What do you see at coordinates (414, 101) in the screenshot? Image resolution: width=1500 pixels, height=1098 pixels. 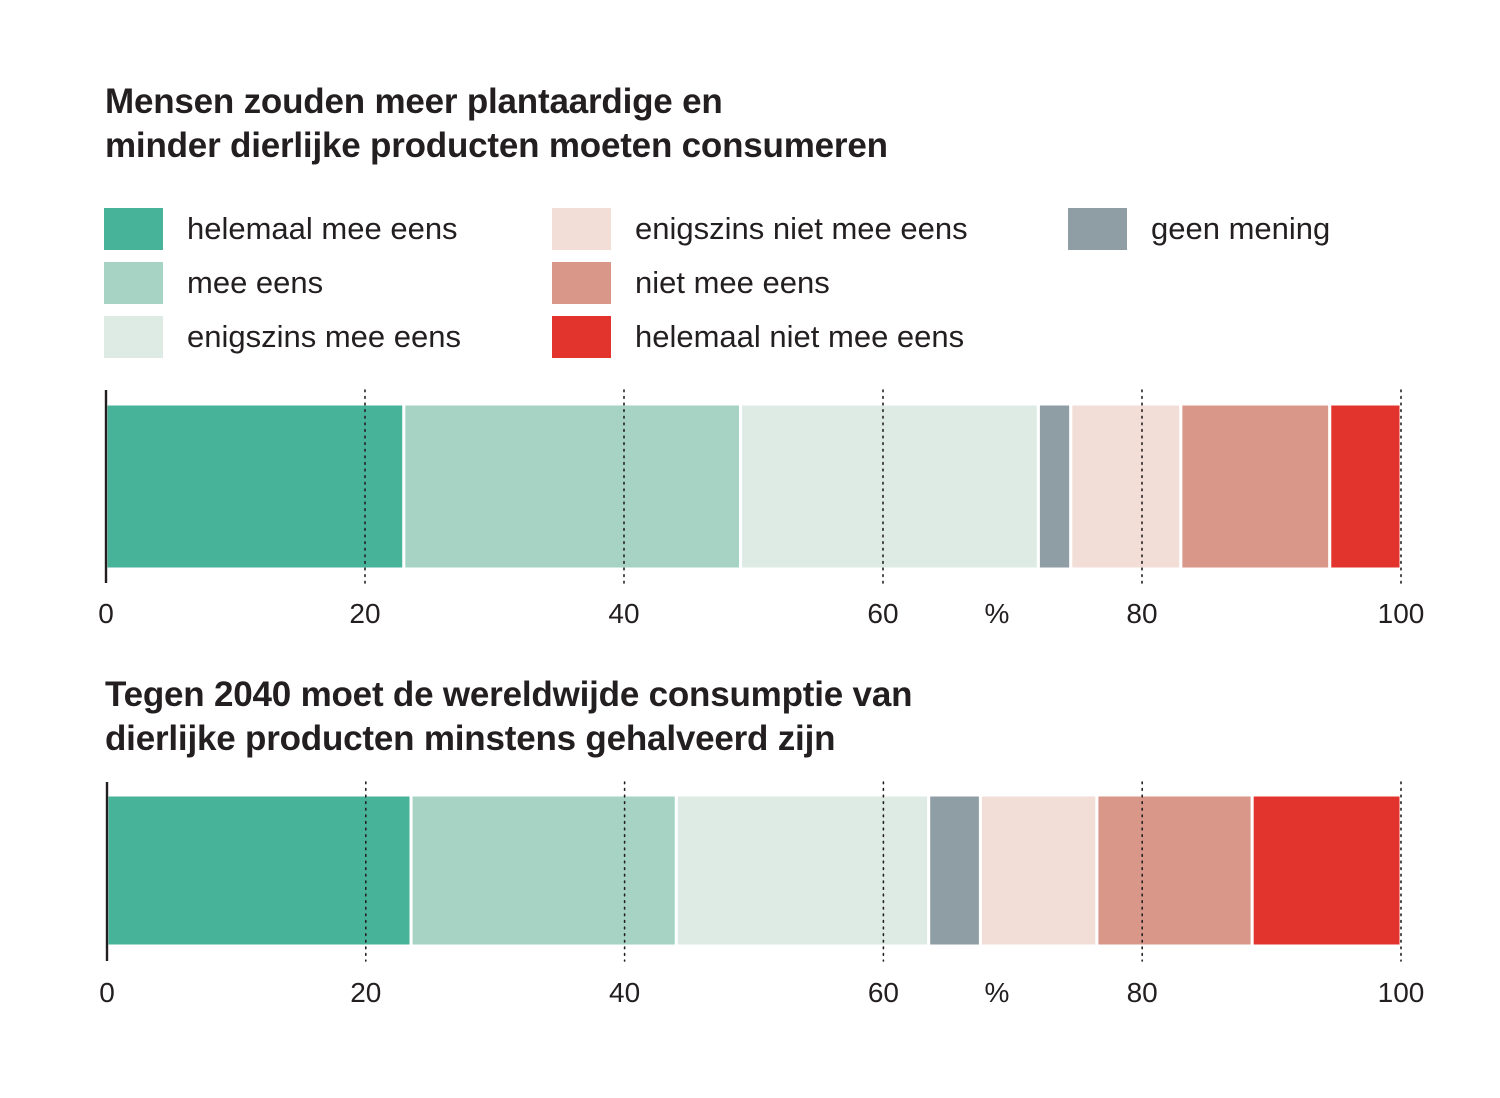 I see `chart-1-title-line-1: Mensen zouden meer plantaardige en` at bounding box center [414, 101].